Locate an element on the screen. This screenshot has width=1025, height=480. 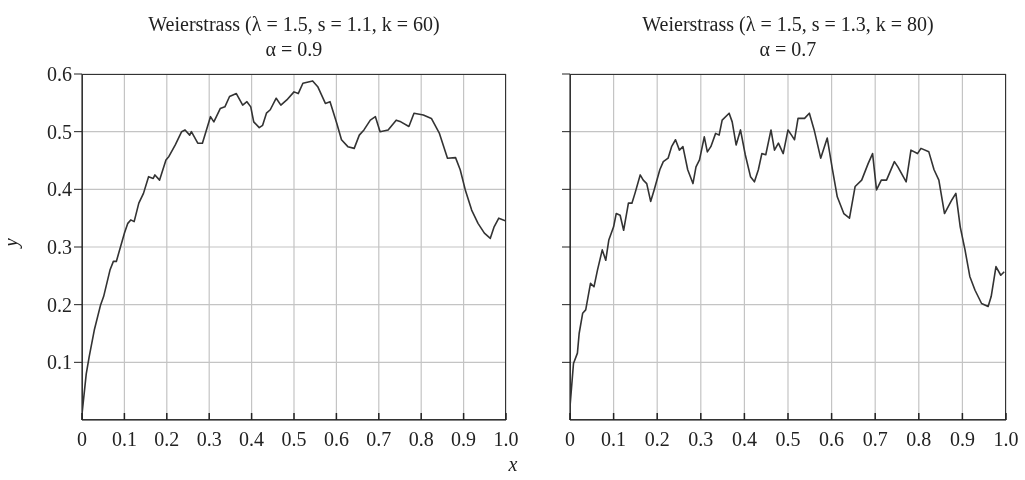
chart-subtitle: α = 0.7 is located at coordinates (788, 49).